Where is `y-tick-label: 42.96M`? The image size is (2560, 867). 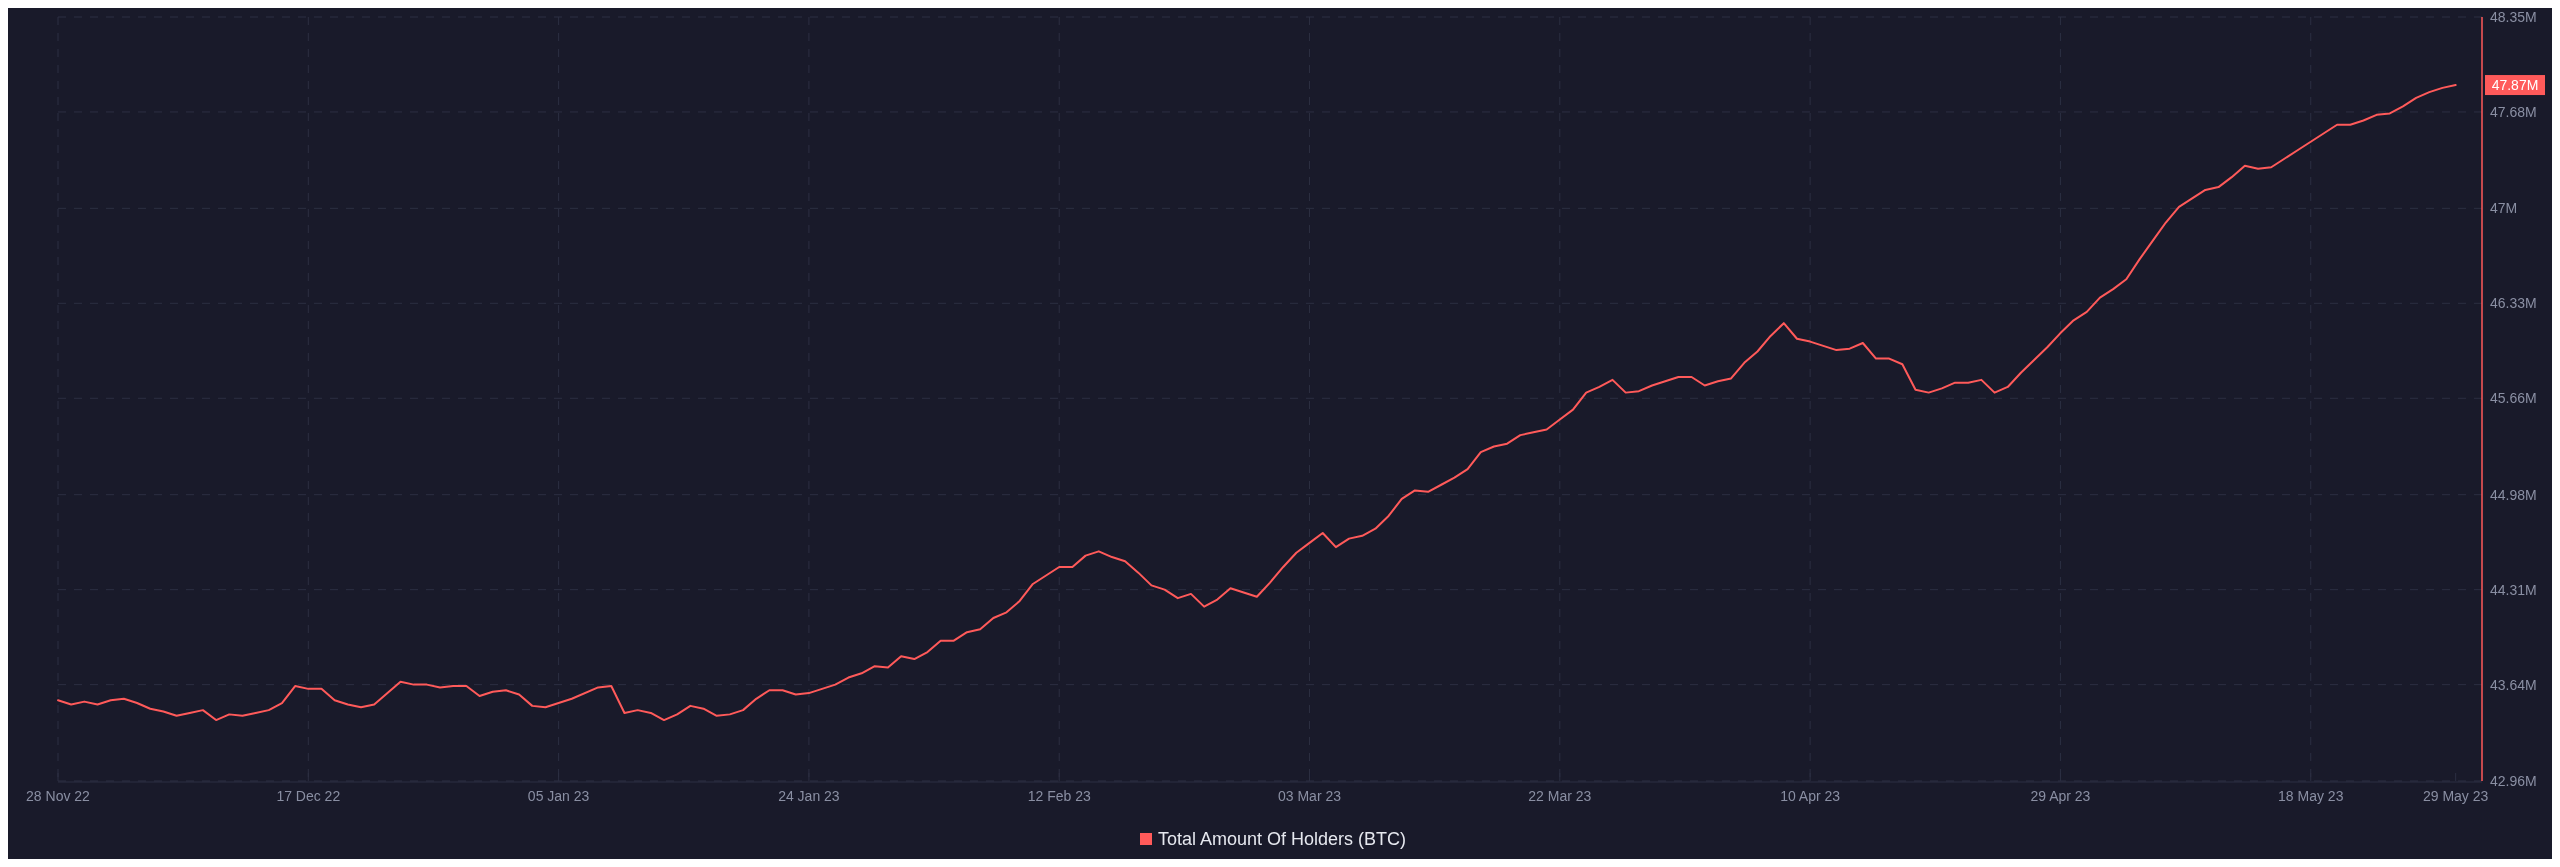 y-tick-label: 42.96M is located at coordinates (2513, 780).